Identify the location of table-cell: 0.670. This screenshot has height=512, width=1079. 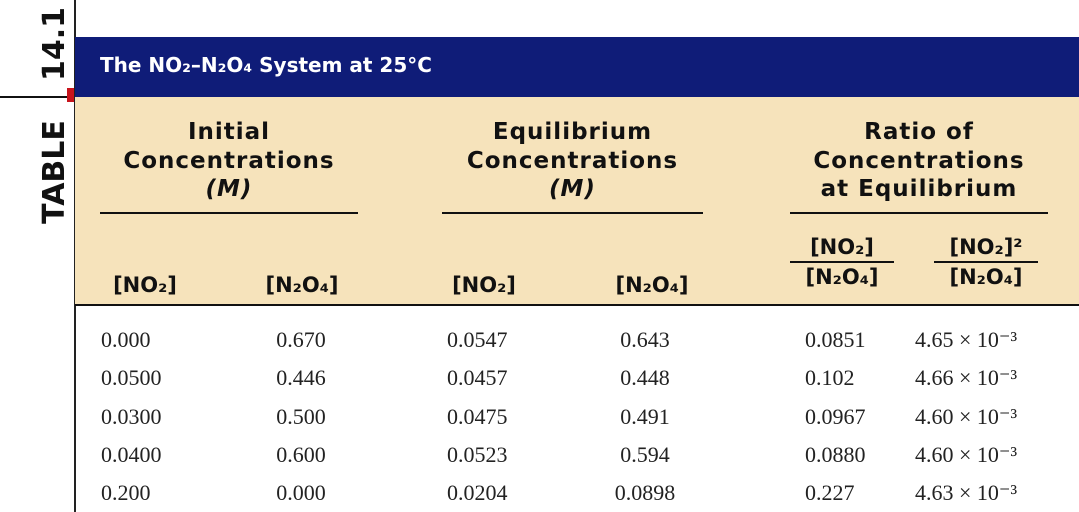
(301, 339).